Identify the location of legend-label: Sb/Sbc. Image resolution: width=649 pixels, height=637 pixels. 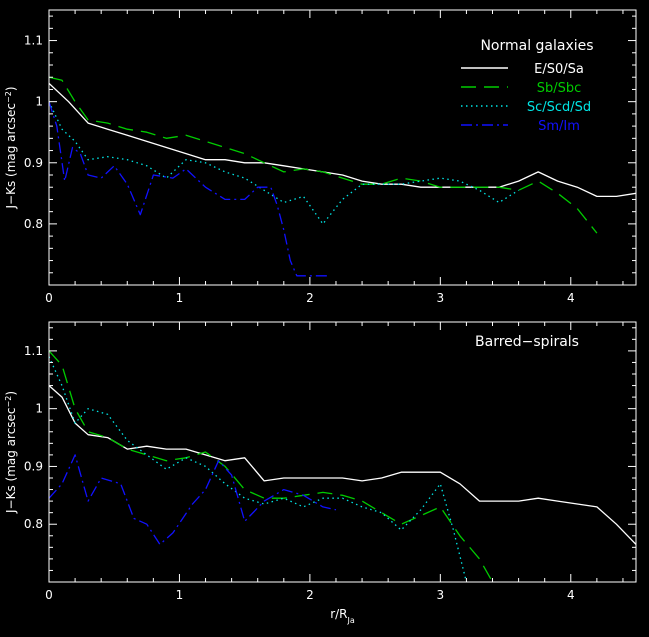
(559, 88).